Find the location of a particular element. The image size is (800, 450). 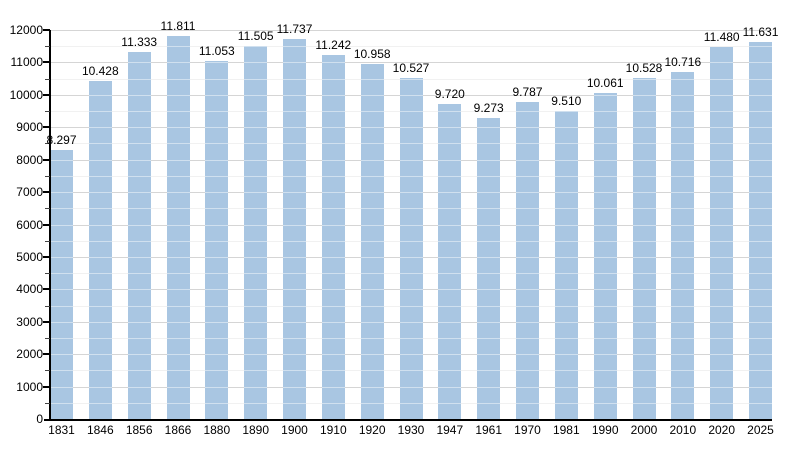

x-axis-tick-label: 1880 is located at coordinates (217, 430).